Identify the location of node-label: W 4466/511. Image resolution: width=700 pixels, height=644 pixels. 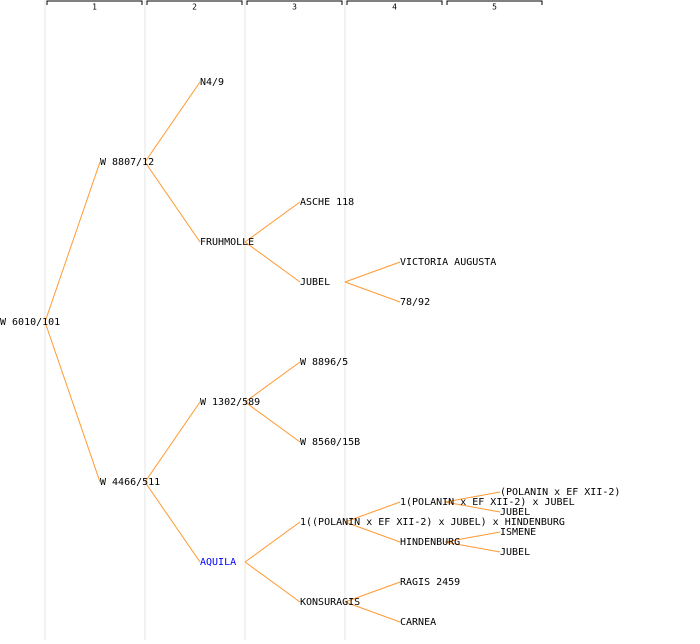
(130, 482).